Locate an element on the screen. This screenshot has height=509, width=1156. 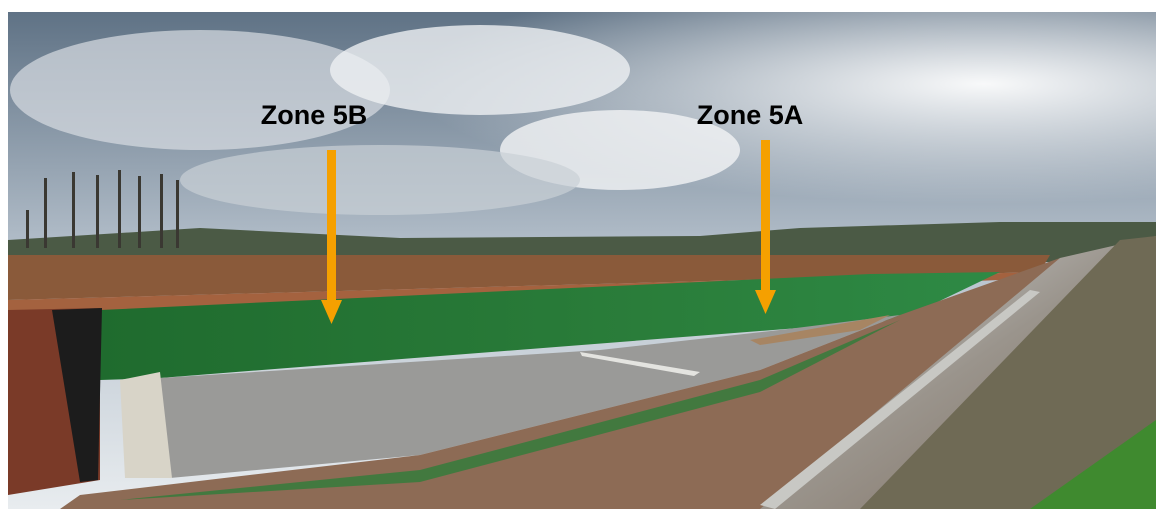
zone-label: Zone 5B is located at coordinates (314, 115).